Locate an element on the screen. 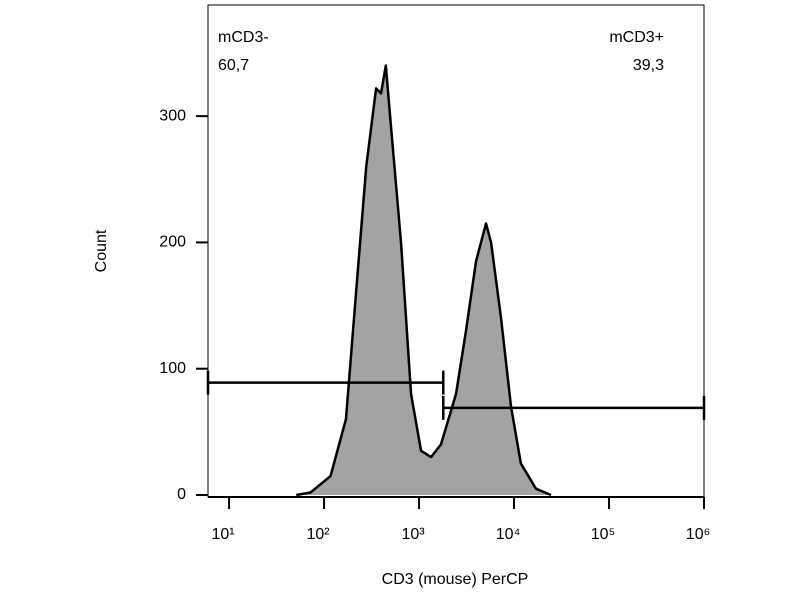  x-tick-label: 10¹ is located at coordinates (223, 534).